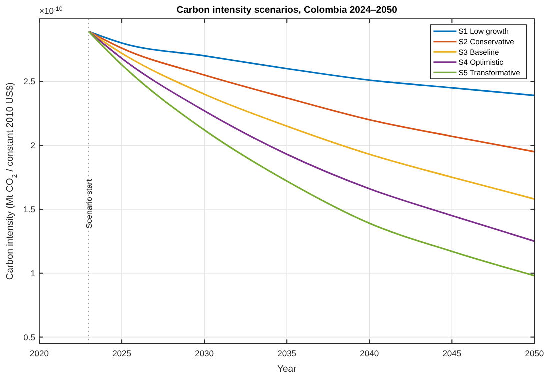  Describe the element at coordinates (52, 11) in the screenshot. I see `text: ×10$^{-10}$` at that location.